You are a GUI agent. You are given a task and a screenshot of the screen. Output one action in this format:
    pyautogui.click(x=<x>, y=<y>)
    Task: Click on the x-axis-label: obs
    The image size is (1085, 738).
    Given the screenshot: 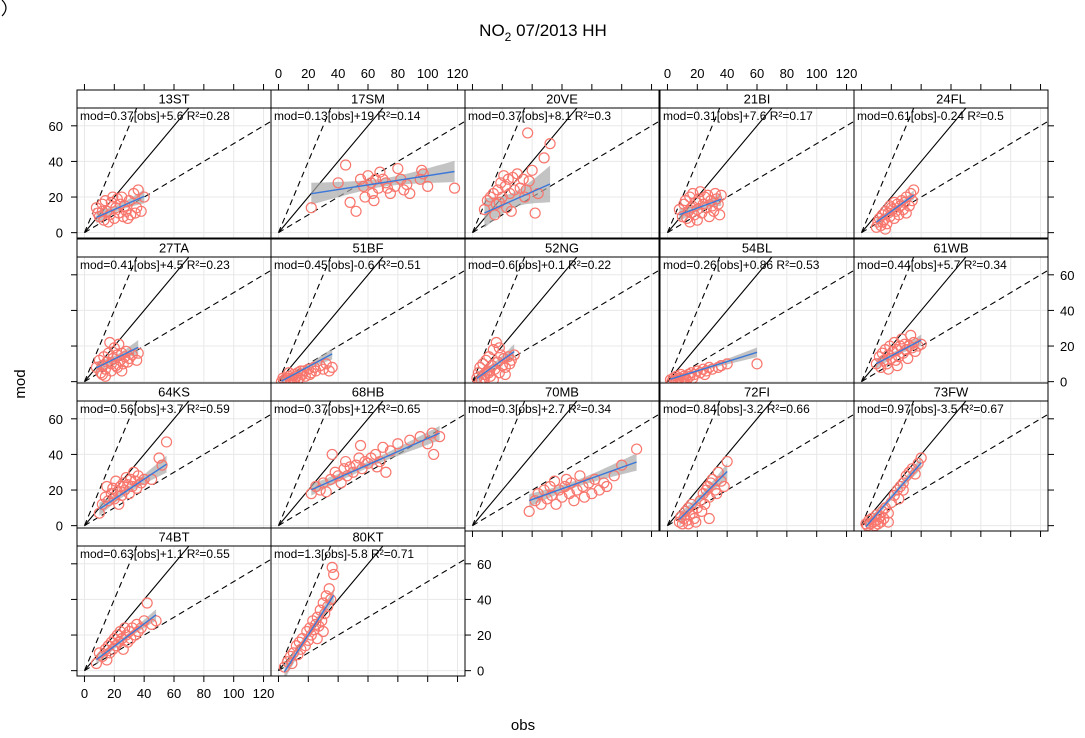 What is the action you would take?
    pyautogui.click(x=523, y=725)
    